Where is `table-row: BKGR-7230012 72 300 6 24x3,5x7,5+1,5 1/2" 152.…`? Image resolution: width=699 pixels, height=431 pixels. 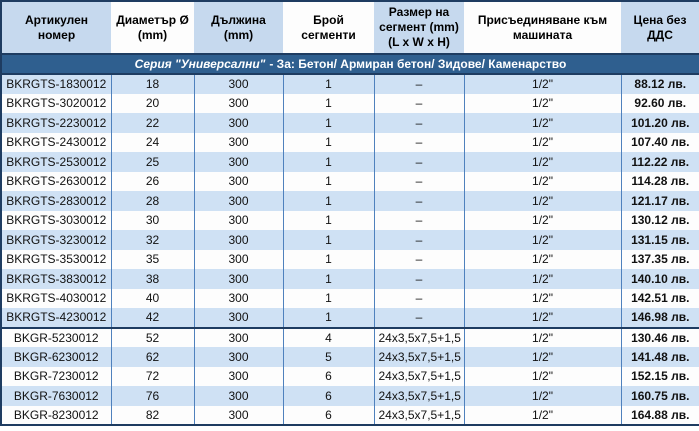
table-row: BKGR-7230012 72 300 6 24x3,5x7,5+1,5 1/2" 152.… is located at coordinates (349, 376).